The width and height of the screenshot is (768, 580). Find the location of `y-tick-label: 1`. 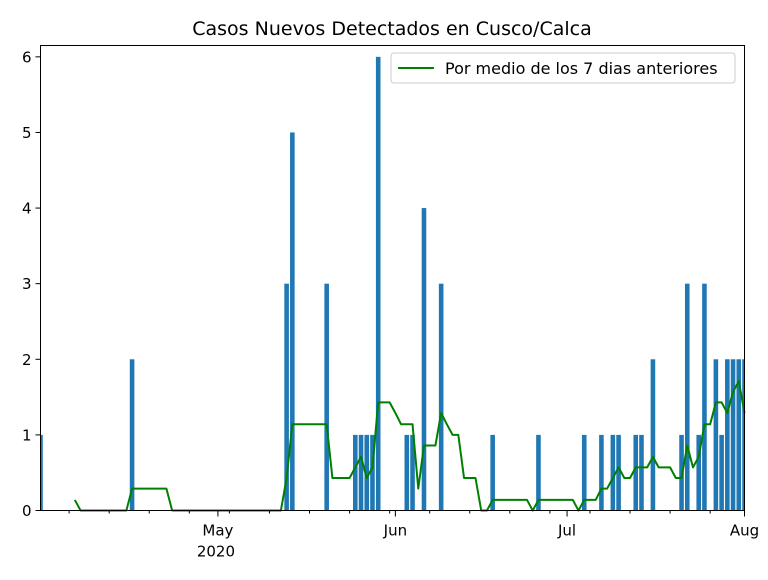

y-tick-label: 1 is located at coordinates (27, 435).